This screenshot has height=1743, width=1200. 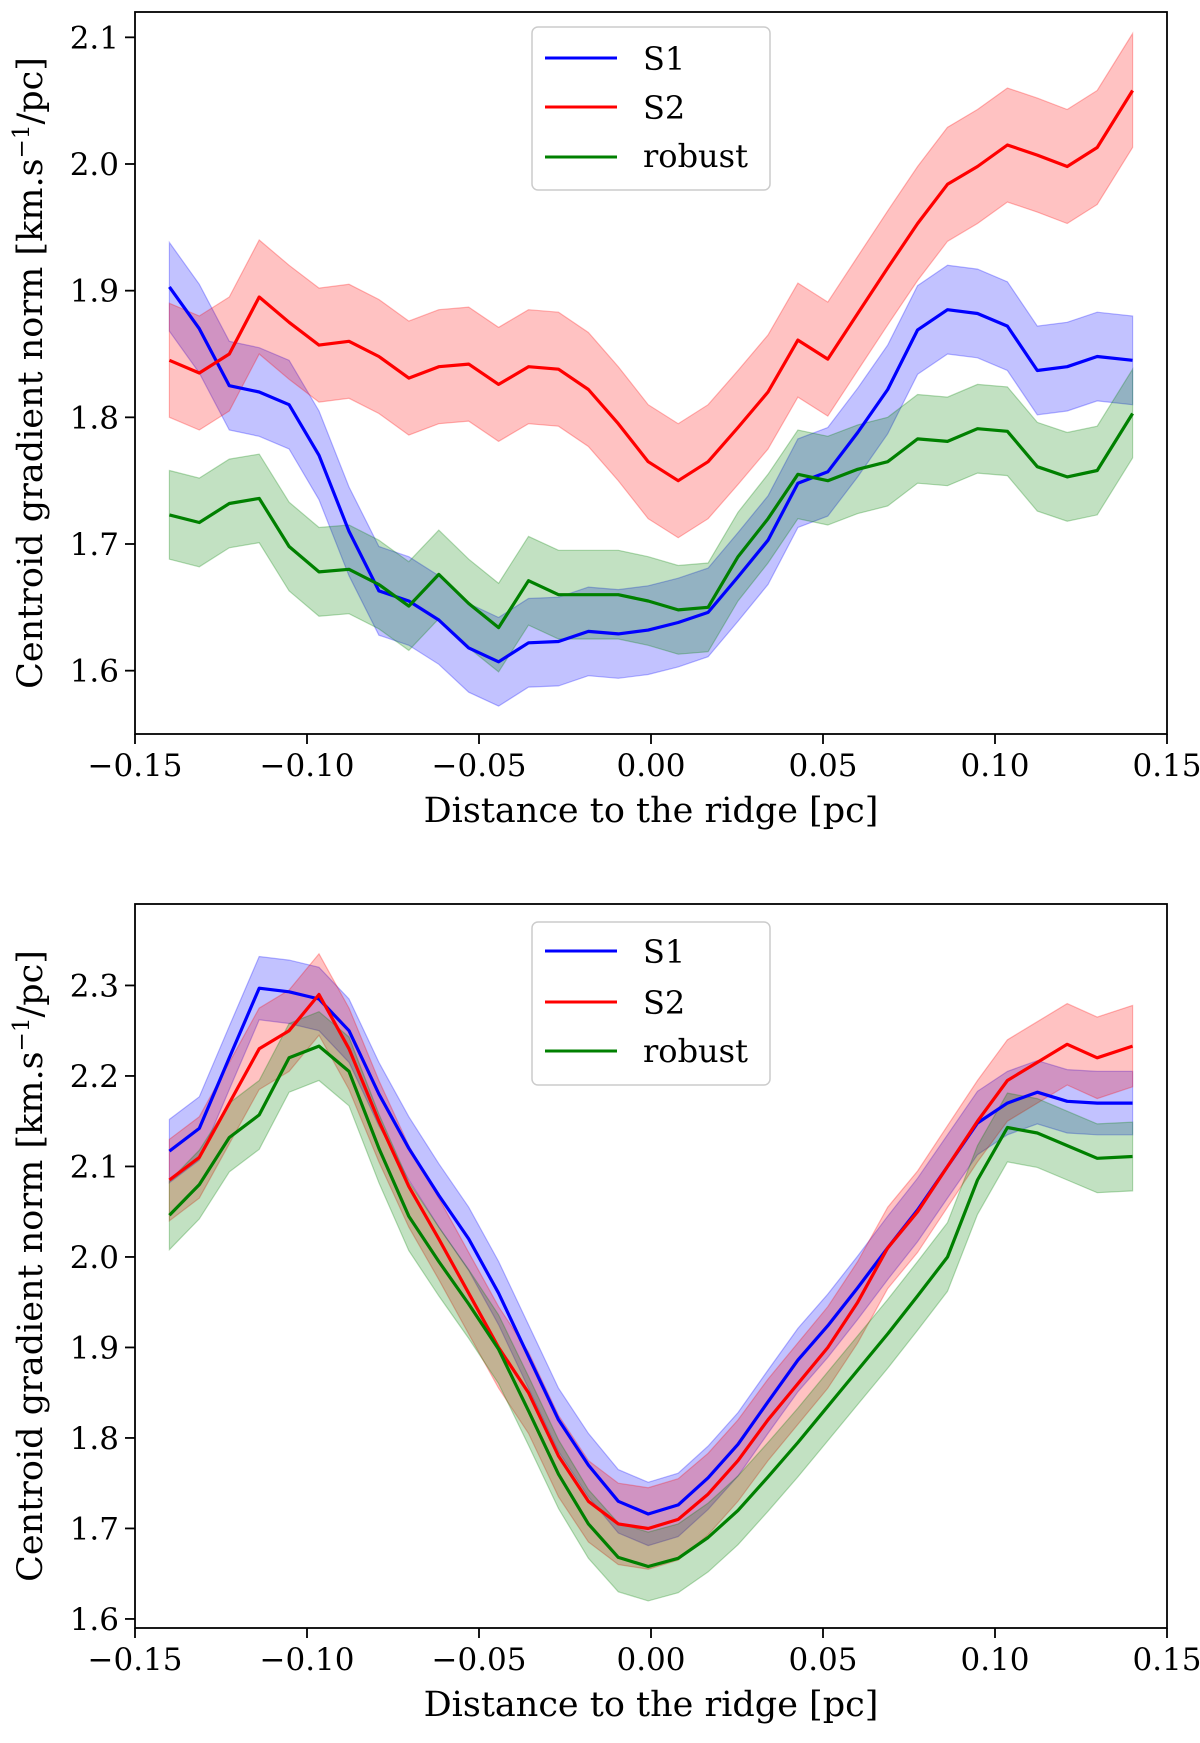 What do you see at coordinates (1166, 766) in the screenshot?
I see `top-x-tick-label: 0.15` at bounding box center [1166, 766].